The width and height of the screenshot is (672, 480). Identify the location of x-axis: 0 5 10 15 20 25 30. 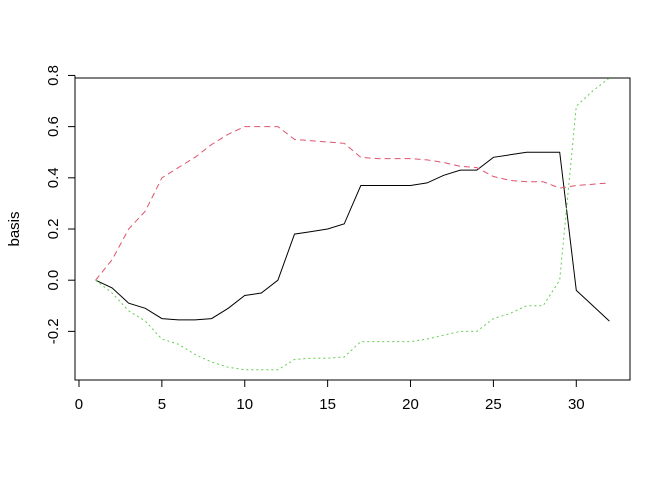
(330, 396).